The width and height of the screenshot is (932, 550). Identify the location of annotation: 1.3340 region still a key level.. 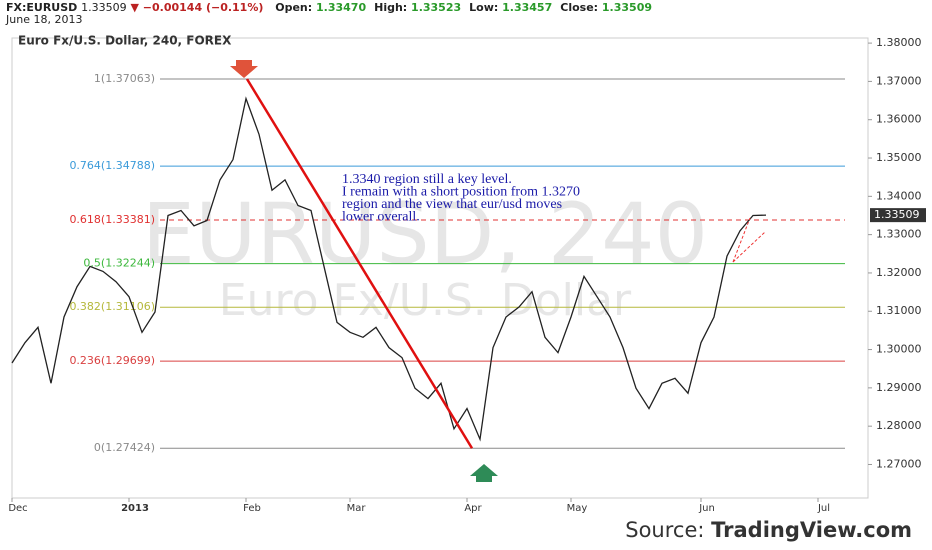
(427, 179).